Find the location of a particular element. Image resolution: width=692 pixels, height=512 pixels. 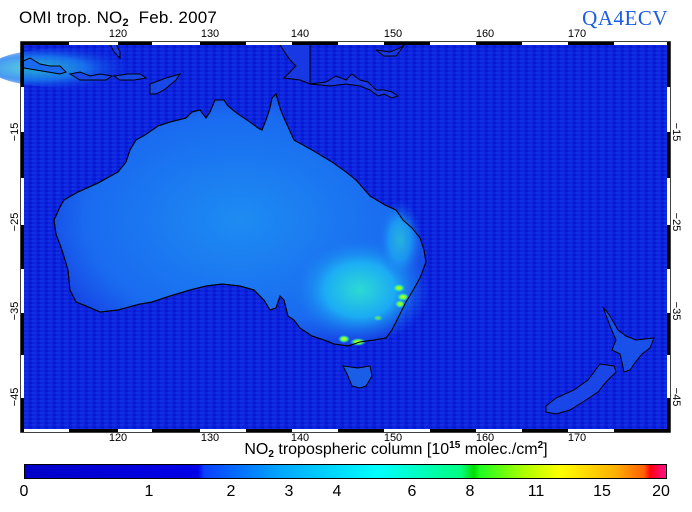

lon-tick-bottom: 160 is located at coordinates (485, 438).